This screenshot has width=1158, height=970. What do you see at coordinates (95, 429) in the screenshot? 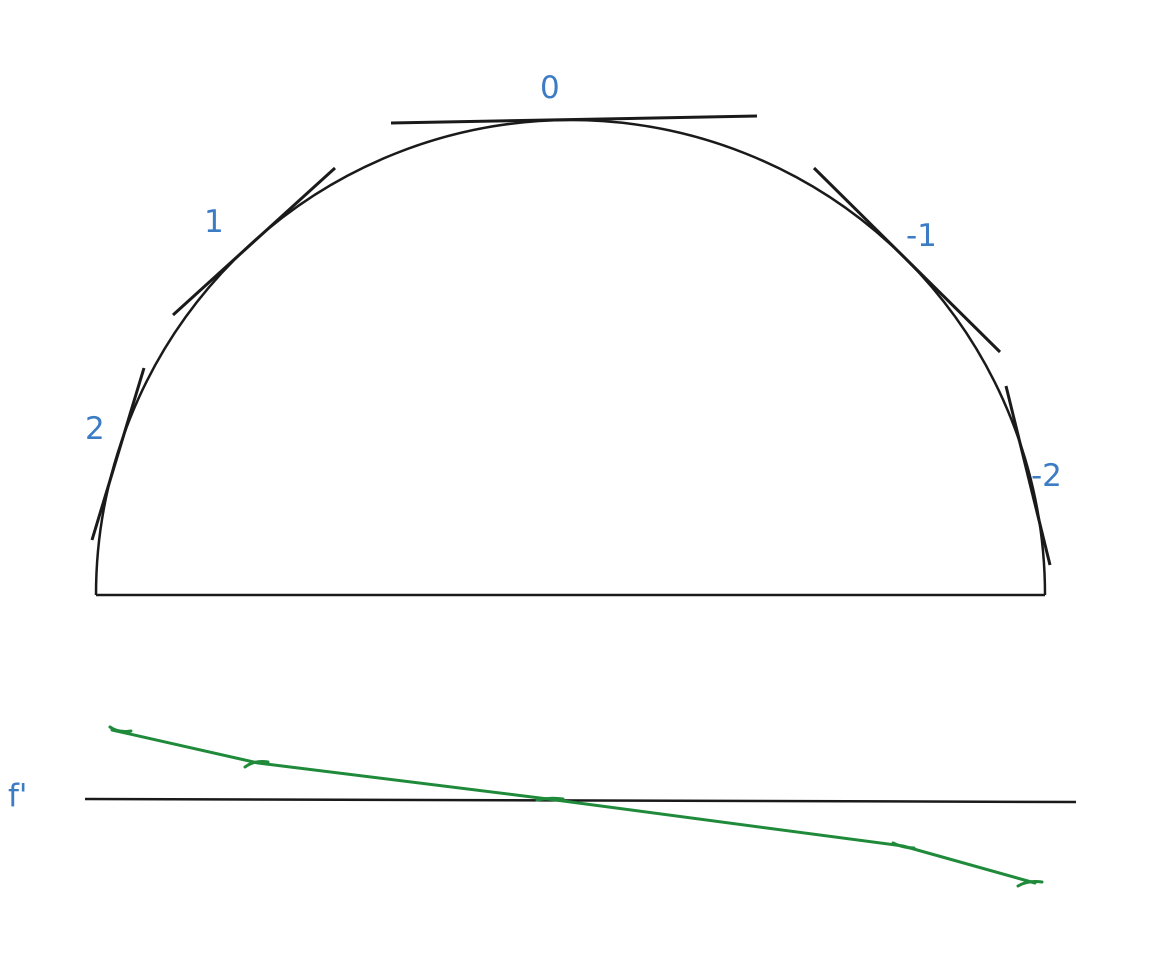
I see `tangent-label-2: 2` at bounding box center [95, 429].